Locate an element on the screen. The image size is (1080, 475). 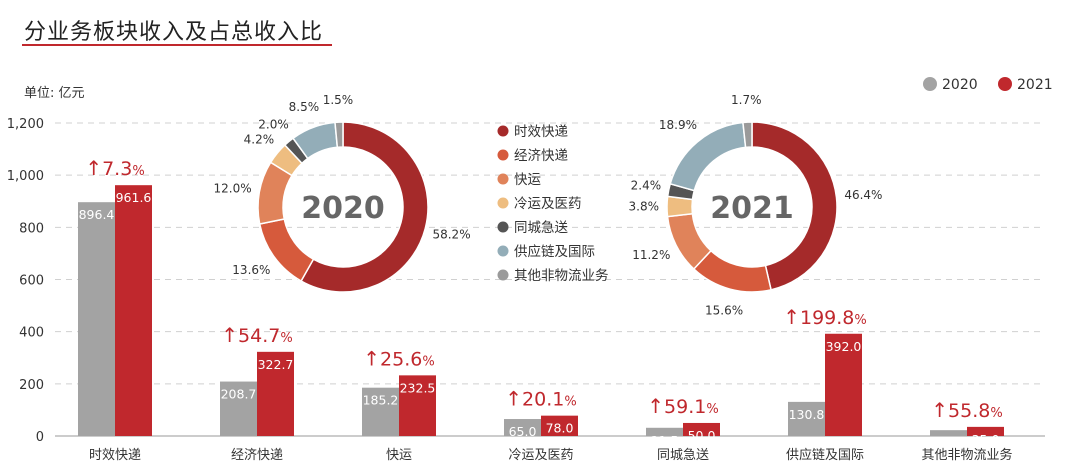
y-tick-label: 600 is located at coordinates (31, 281).